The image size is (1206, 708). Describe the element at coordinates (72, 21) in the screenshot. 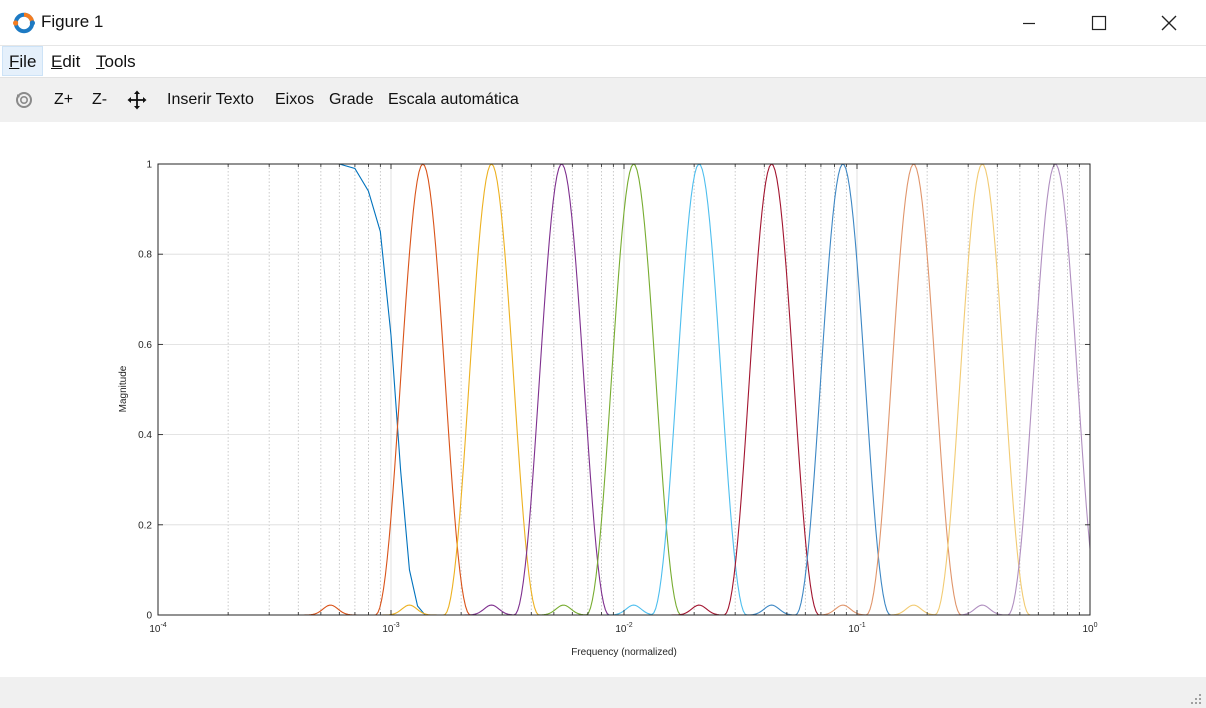

I see `window-title: Figure 1` at that location.